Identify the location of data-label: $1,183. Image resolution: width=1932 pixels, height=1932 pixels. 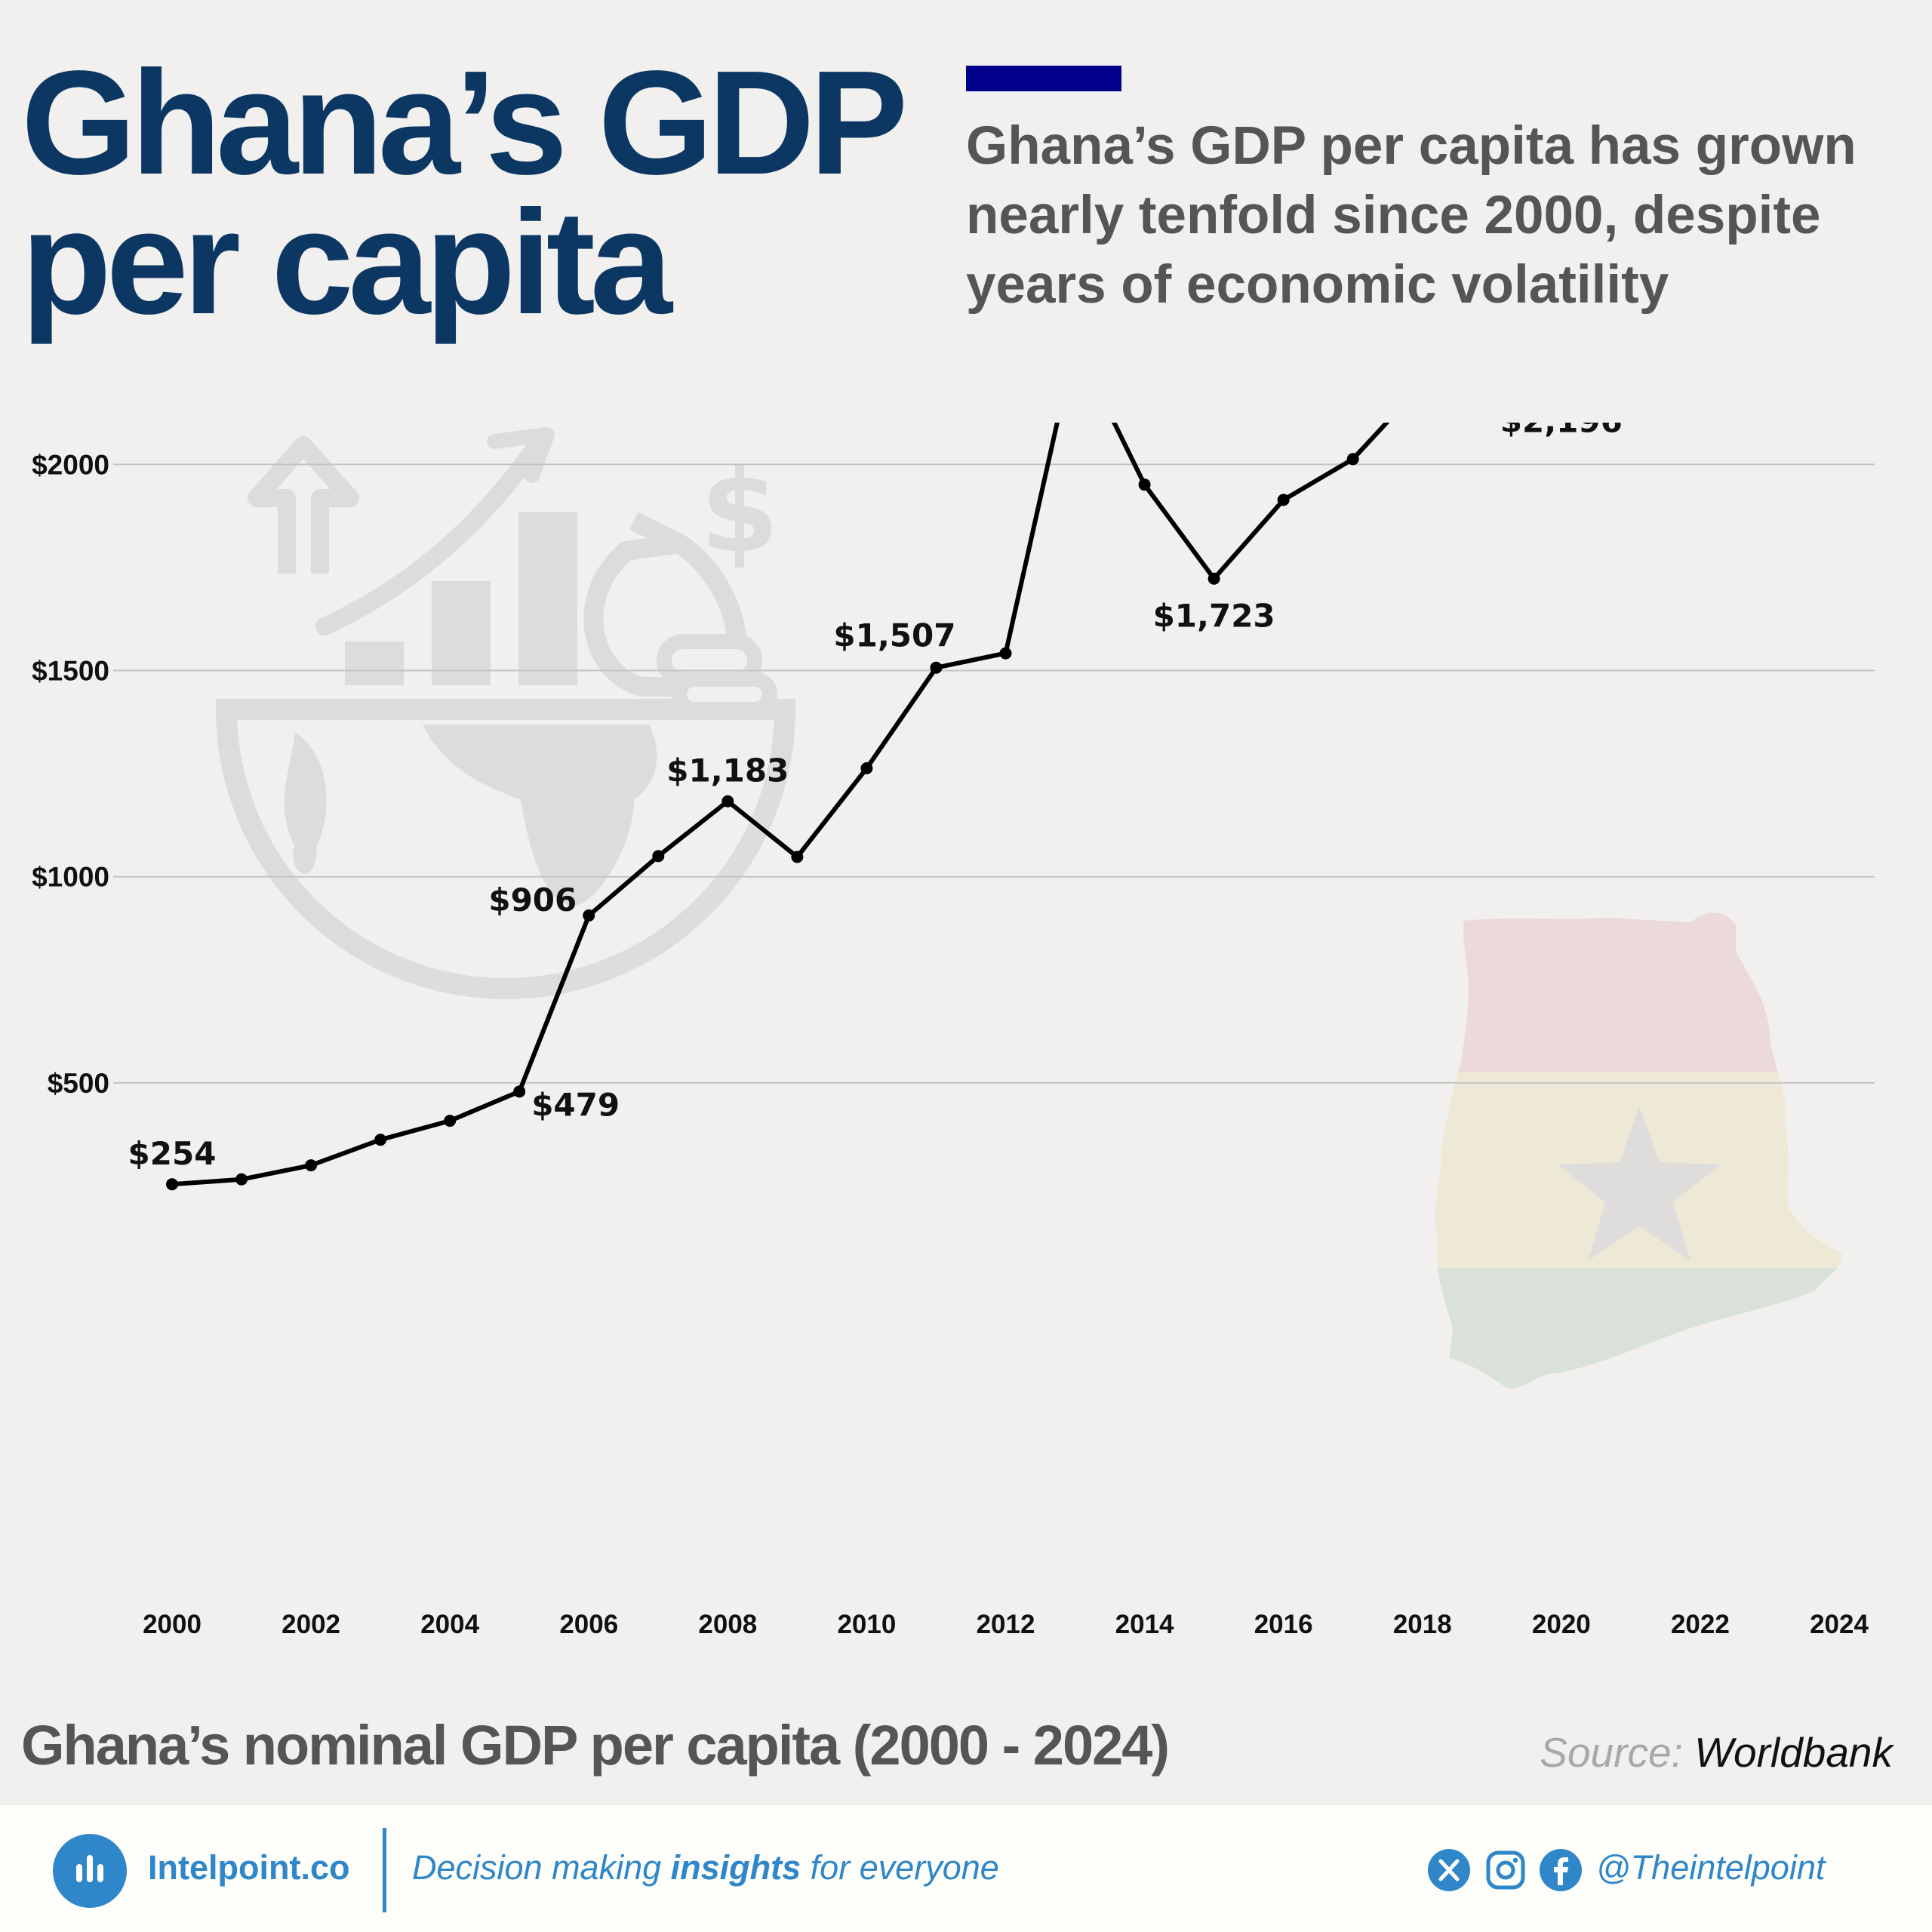
(727, 770).